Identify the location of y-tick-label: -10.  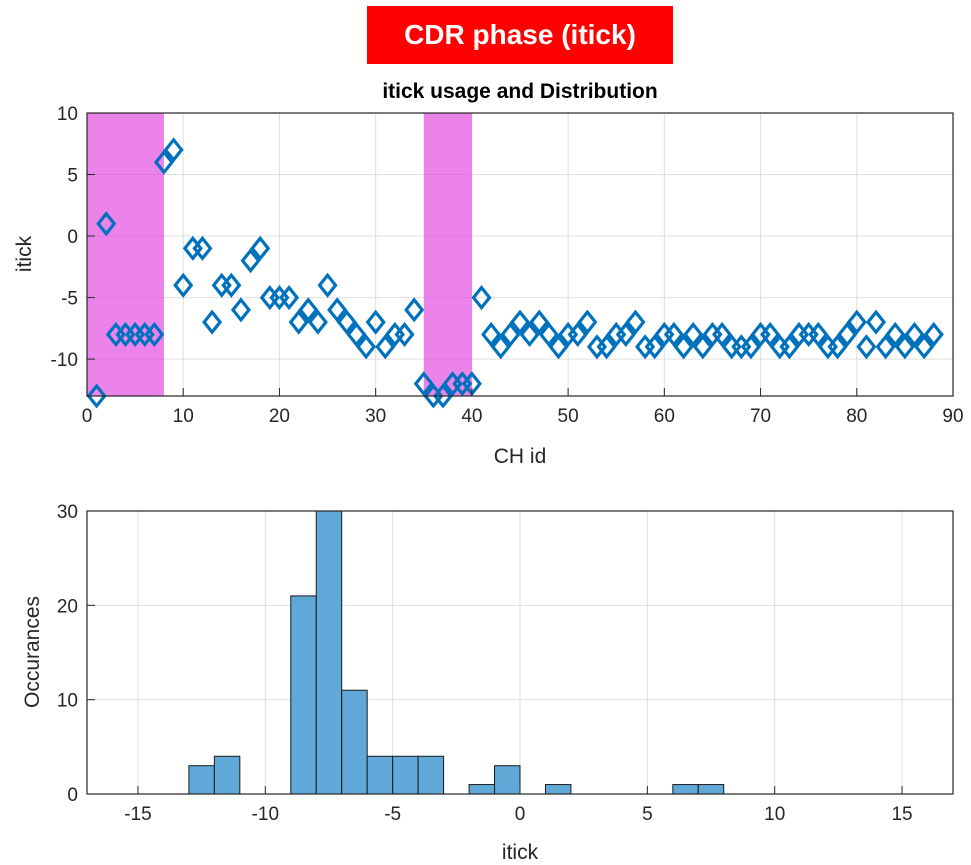
(64, 360).